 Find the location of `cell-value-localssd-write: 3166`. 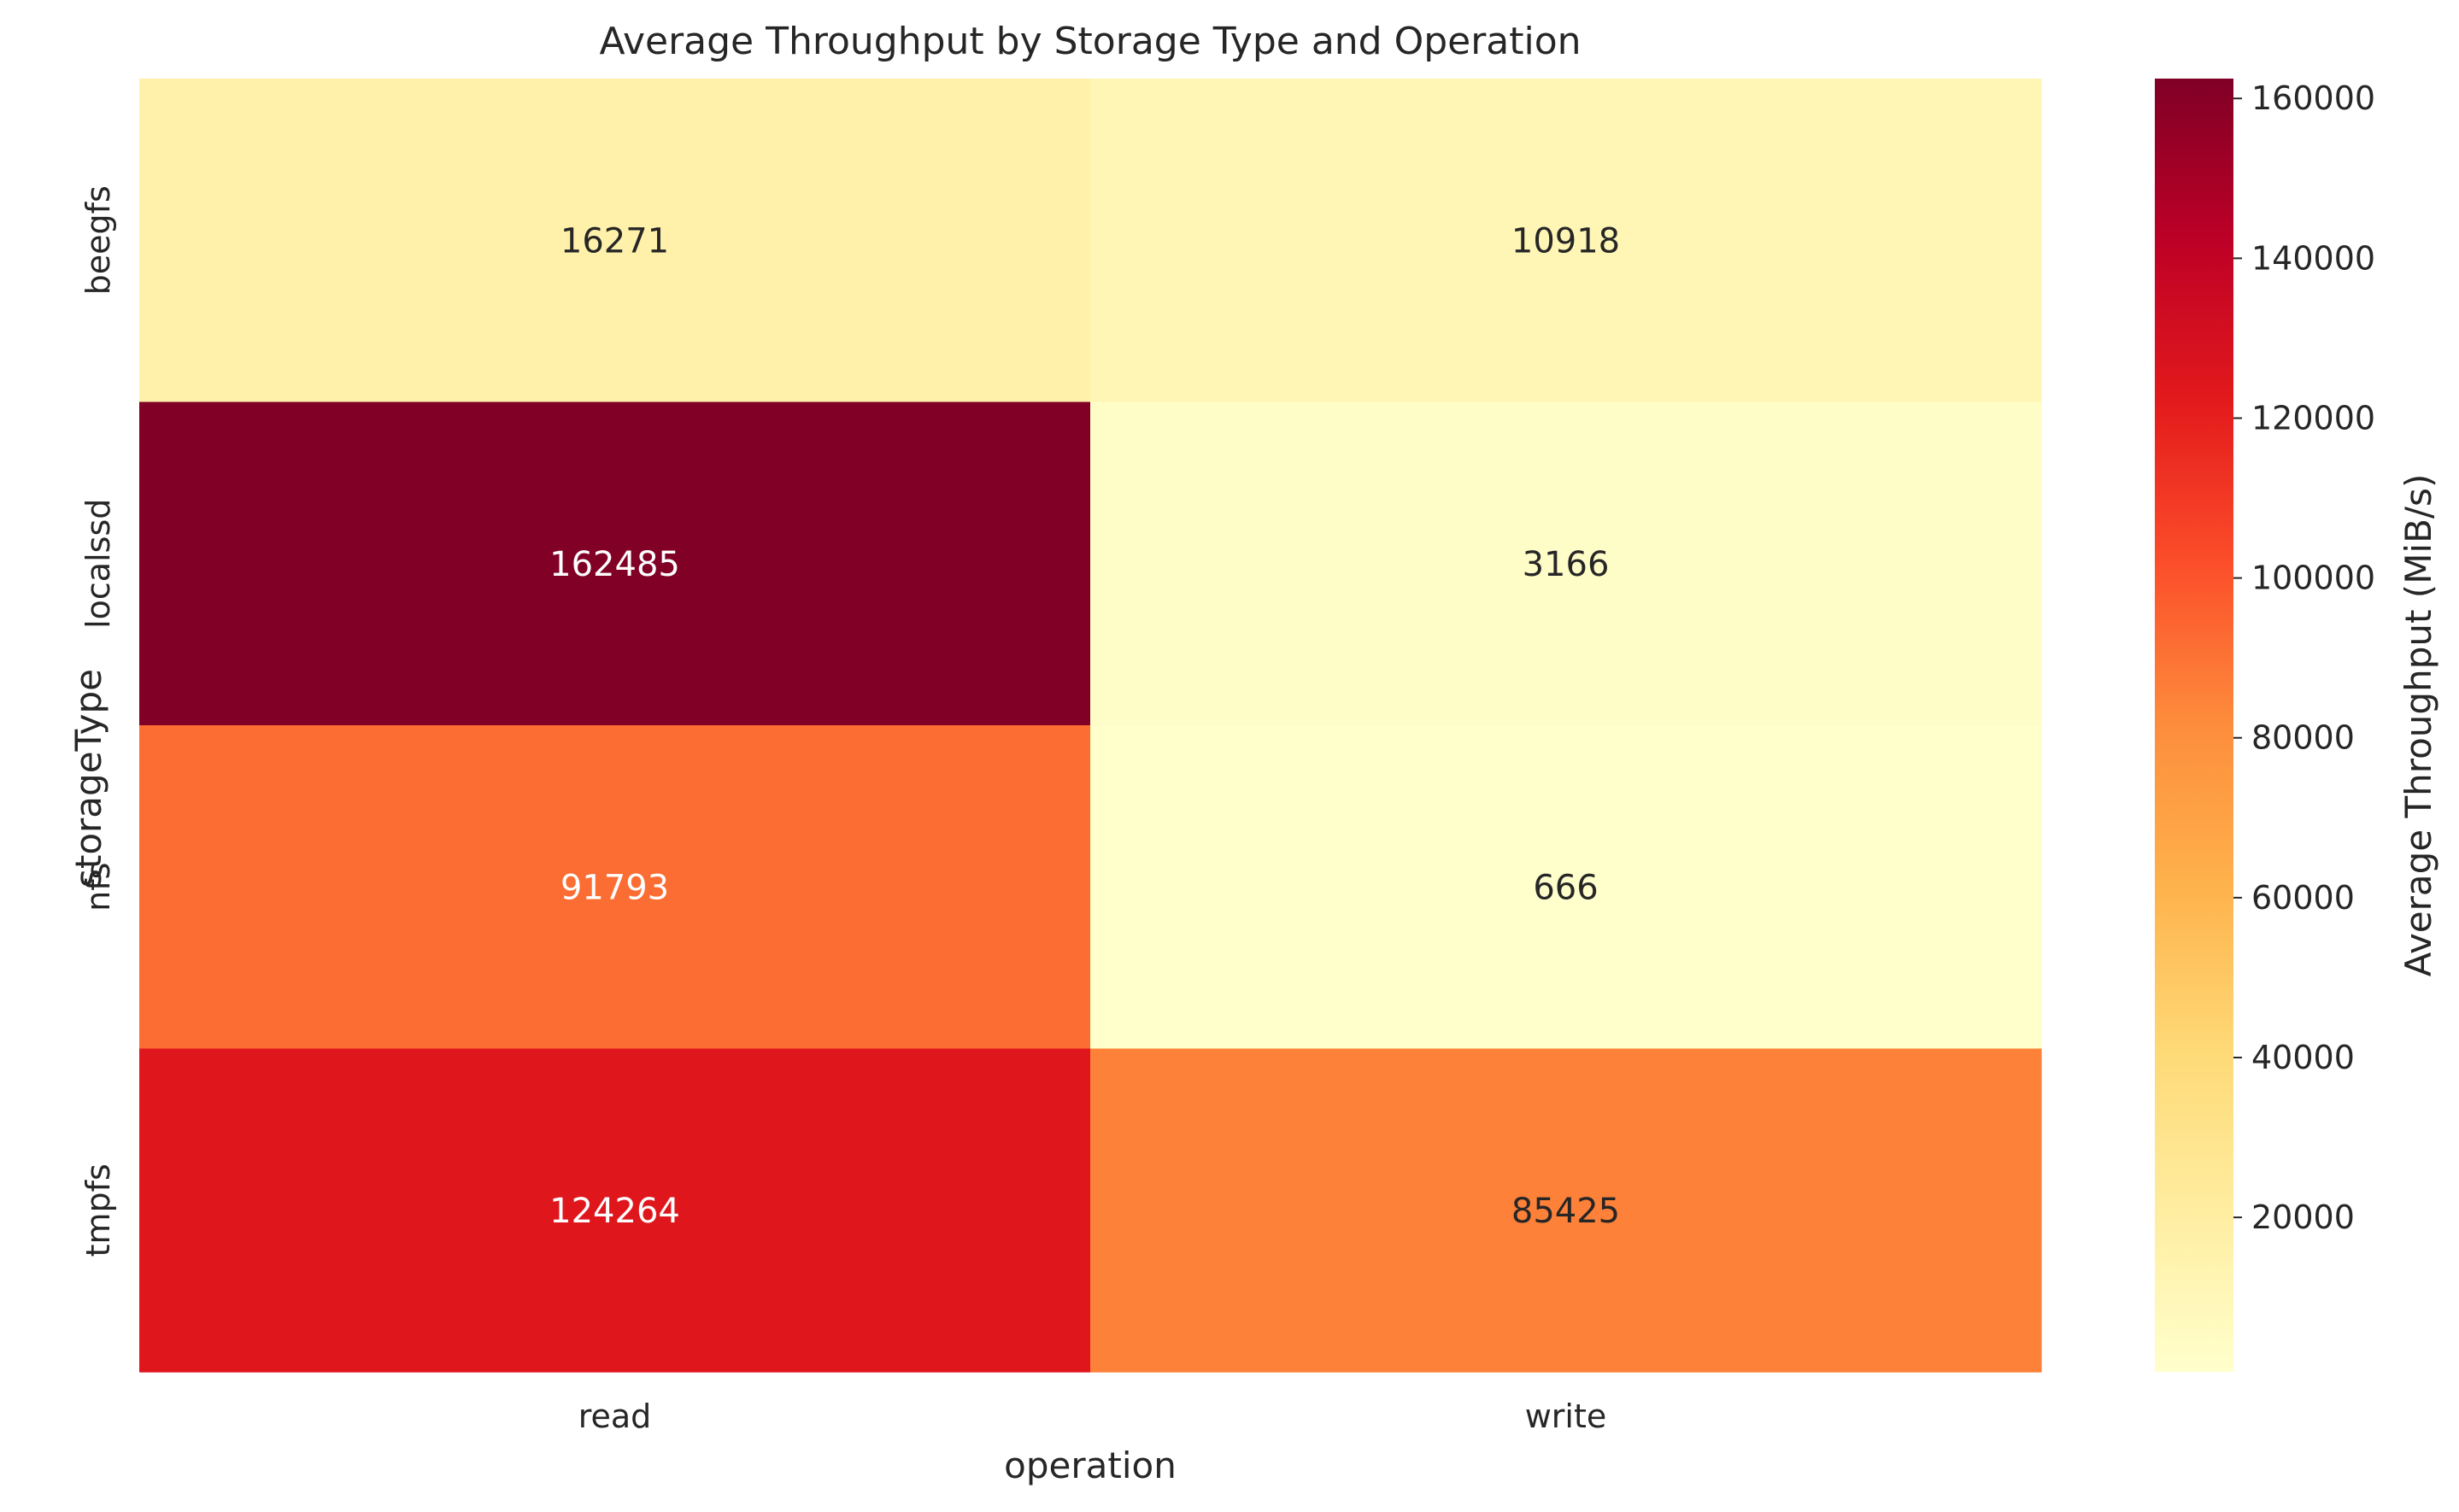

cell-value-localssd-write: 3166 is located at coordinates (1566, 564).